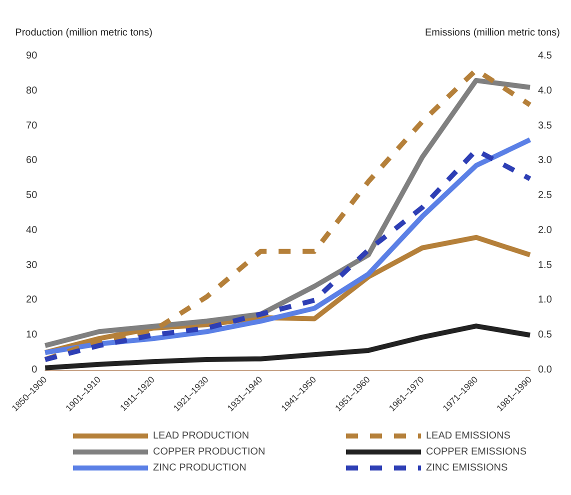 The width and height of the screenshot is (571, 495). I want to click on y-tick-label: 40, so click(32, 230).